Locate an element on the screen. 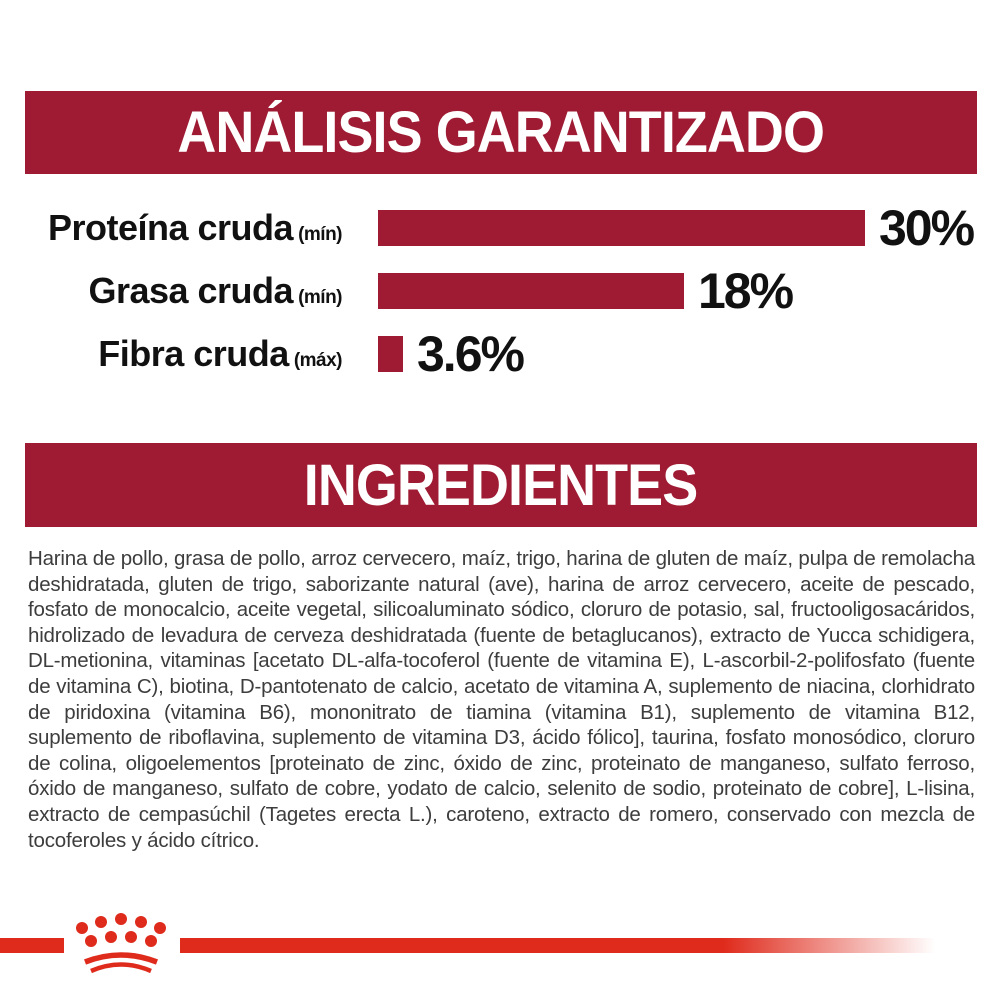 This screenshot has width=1000, height=1000. footer-stripe-right is located at coordinates (557, 945).